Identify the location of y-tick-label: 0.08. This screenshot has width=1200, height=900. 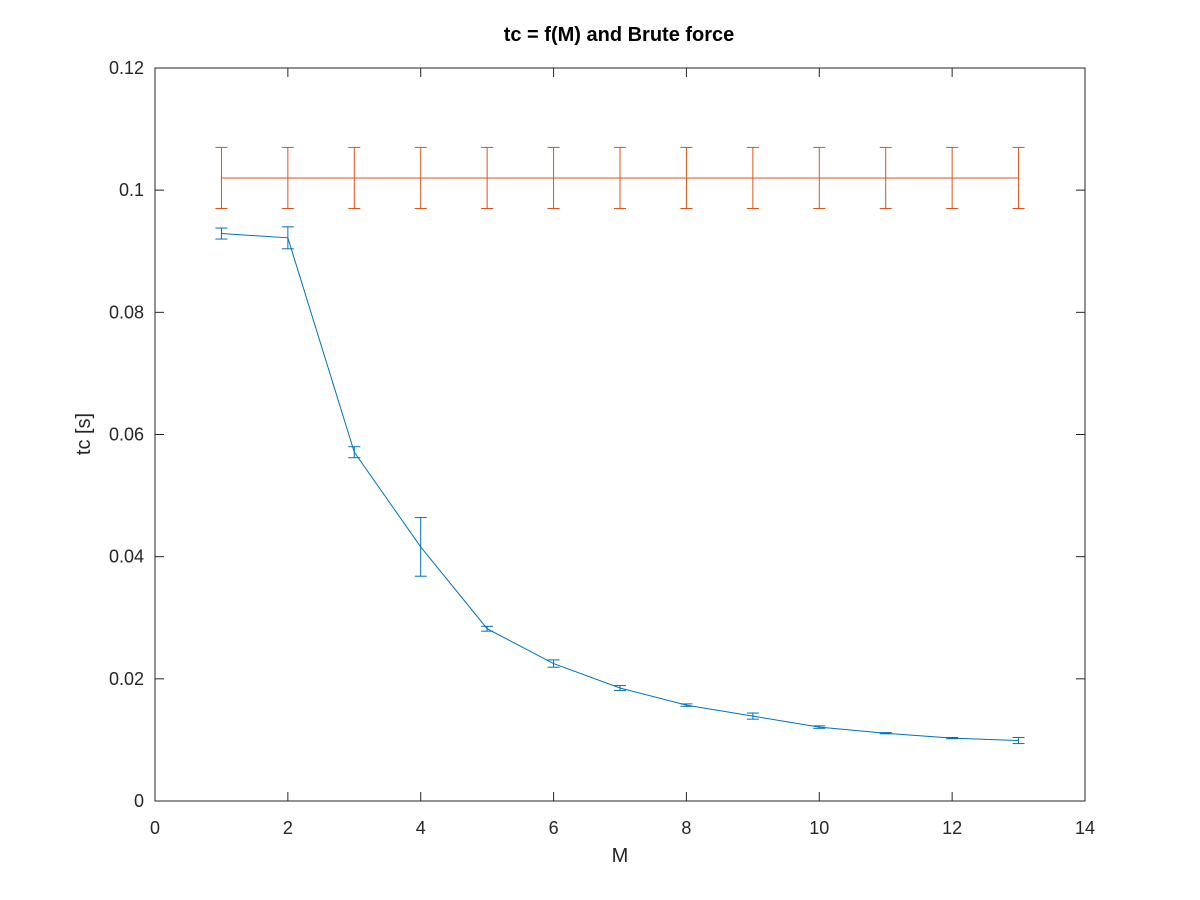
(126, 312).